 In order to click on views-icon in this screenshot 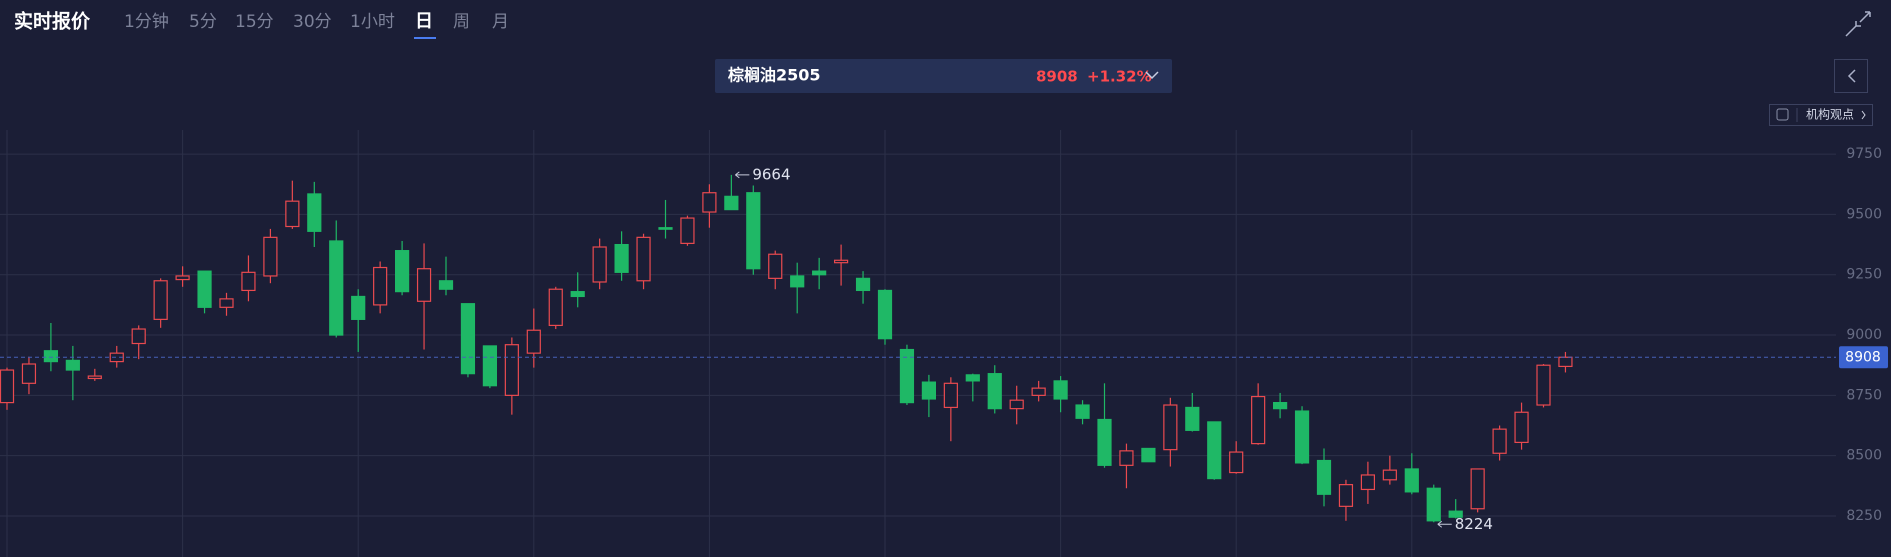, I will do `click(1782, 114)`.